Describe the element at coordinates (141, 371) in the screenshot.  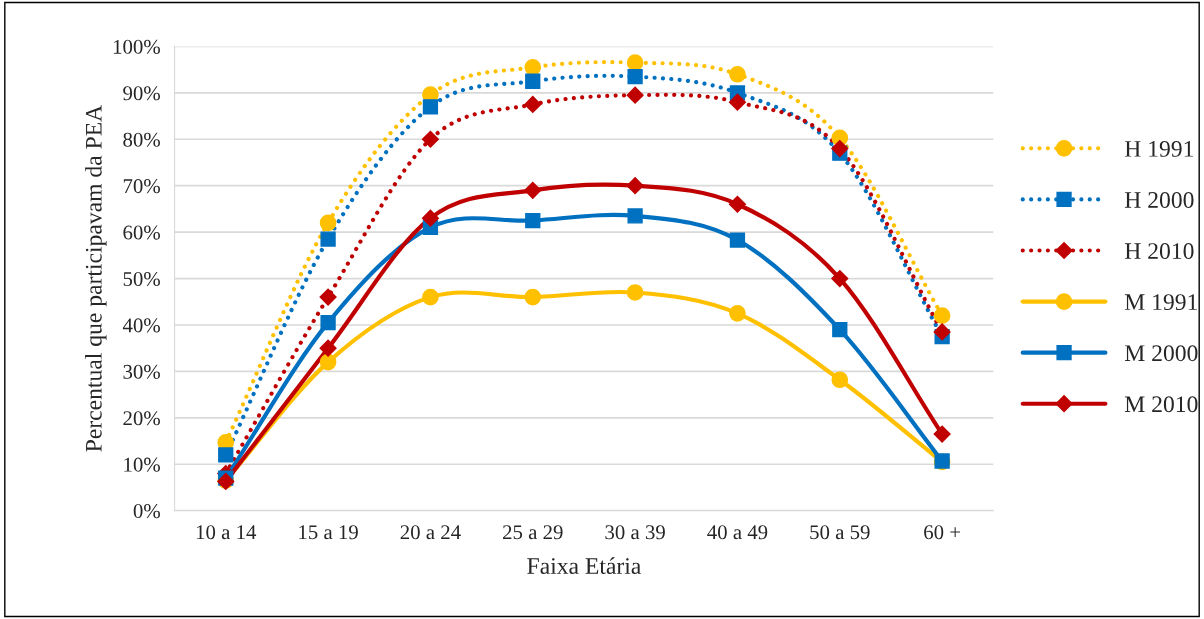
I see `y-tick-label: 30%` at that location.